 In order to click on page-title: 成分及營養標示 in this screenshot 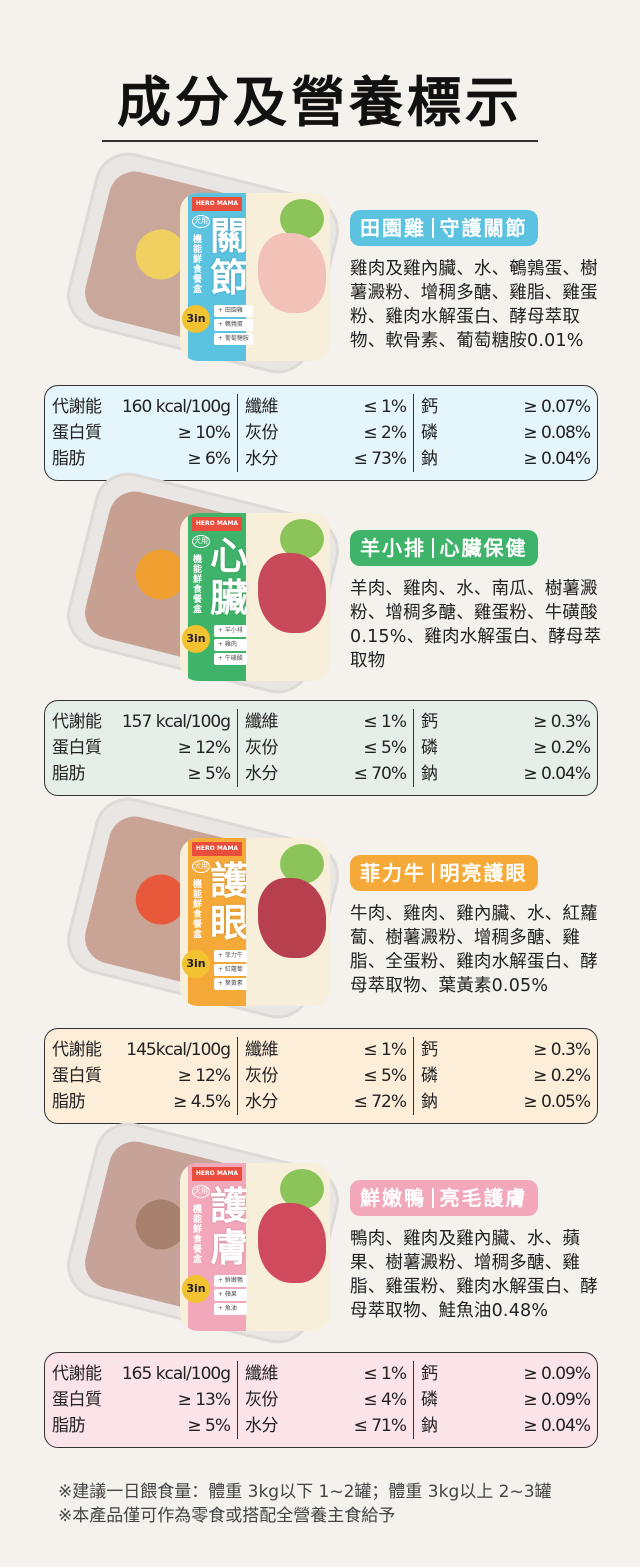, I will do `click(320, 102)`.